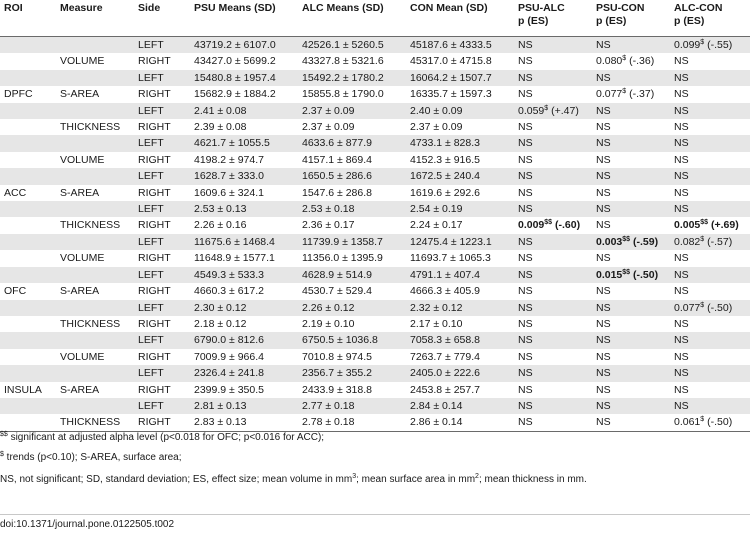 This screenshot has height=538, width=750. I want to click on effect-size: (-.60), so click(566, 225).